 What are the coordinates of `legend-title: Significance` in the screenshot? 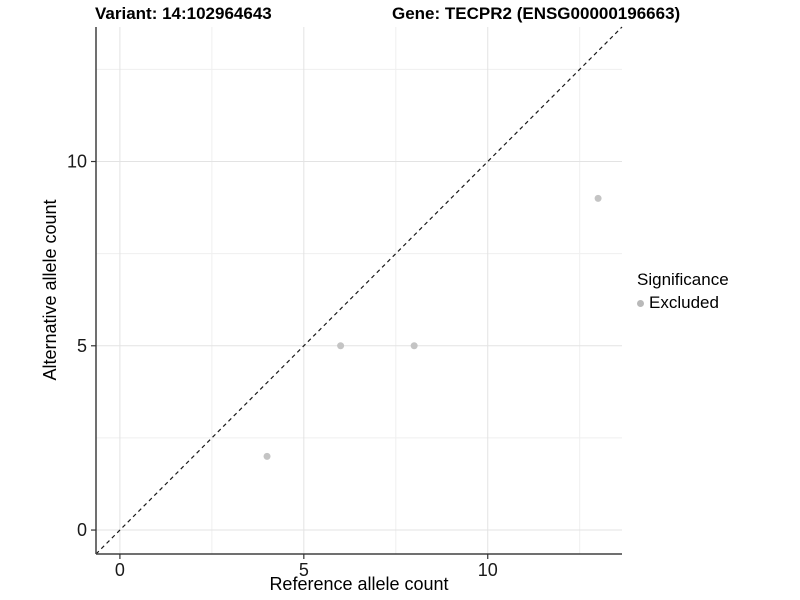 It's located at (683, 279).